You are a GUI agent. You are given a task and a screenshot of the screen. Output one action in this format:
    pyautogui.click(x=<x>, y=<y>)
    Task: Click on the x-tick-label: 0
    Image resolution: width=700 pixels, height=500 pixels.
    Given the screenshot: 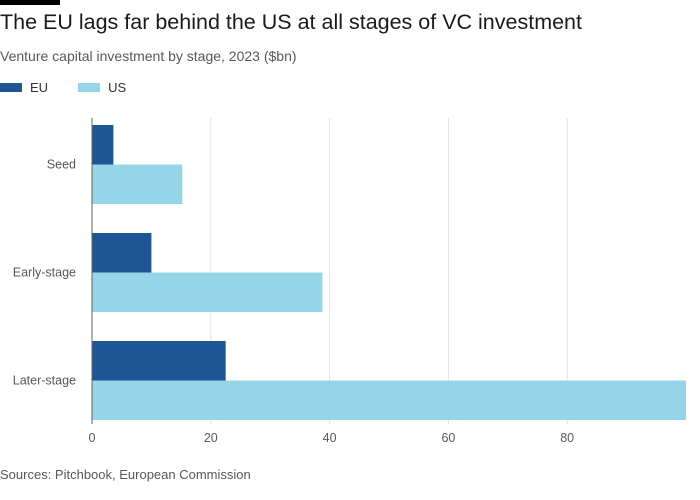 What is the action you would take?
    pyautogui.click(x=92, y=438)
    